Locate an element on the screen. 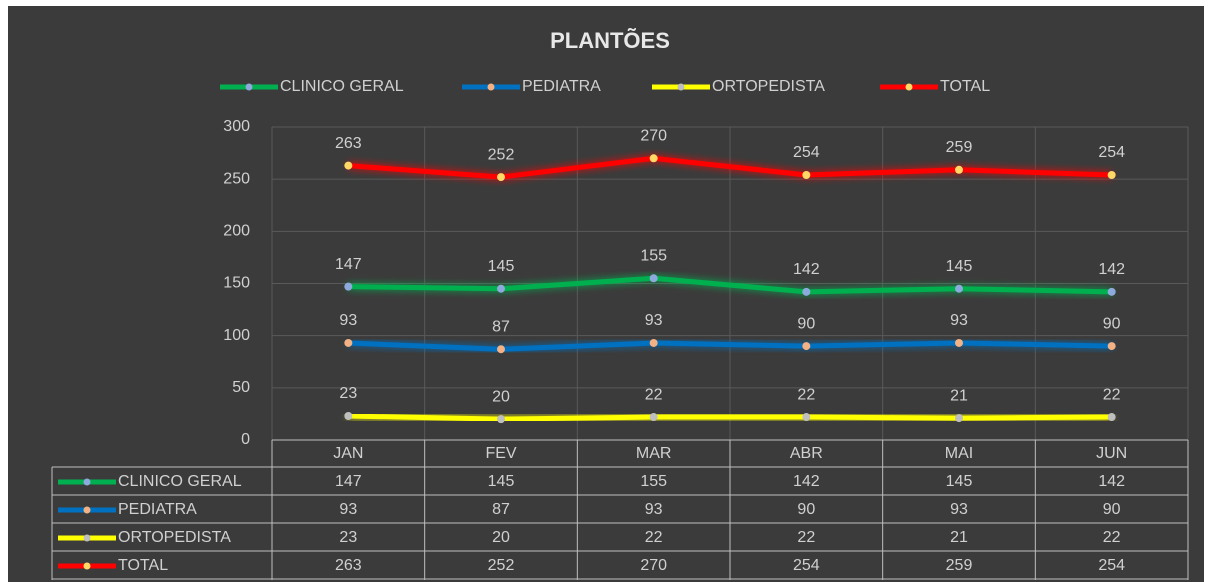 This screenshot has width=1212, height=582. table-cell: 21 is located at coordinates (959, 537).